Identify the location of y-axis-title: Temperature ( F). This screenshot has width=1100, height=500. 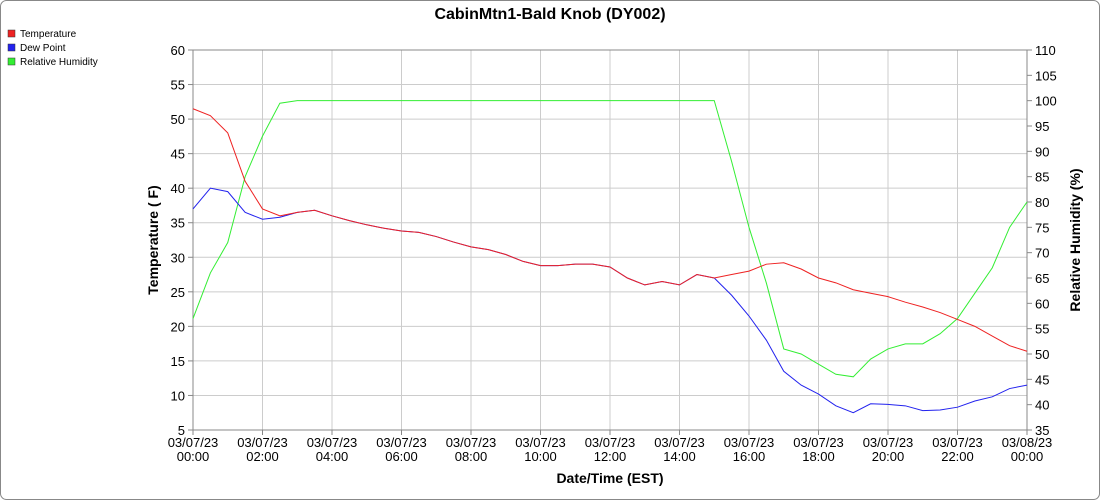
(153, 239).